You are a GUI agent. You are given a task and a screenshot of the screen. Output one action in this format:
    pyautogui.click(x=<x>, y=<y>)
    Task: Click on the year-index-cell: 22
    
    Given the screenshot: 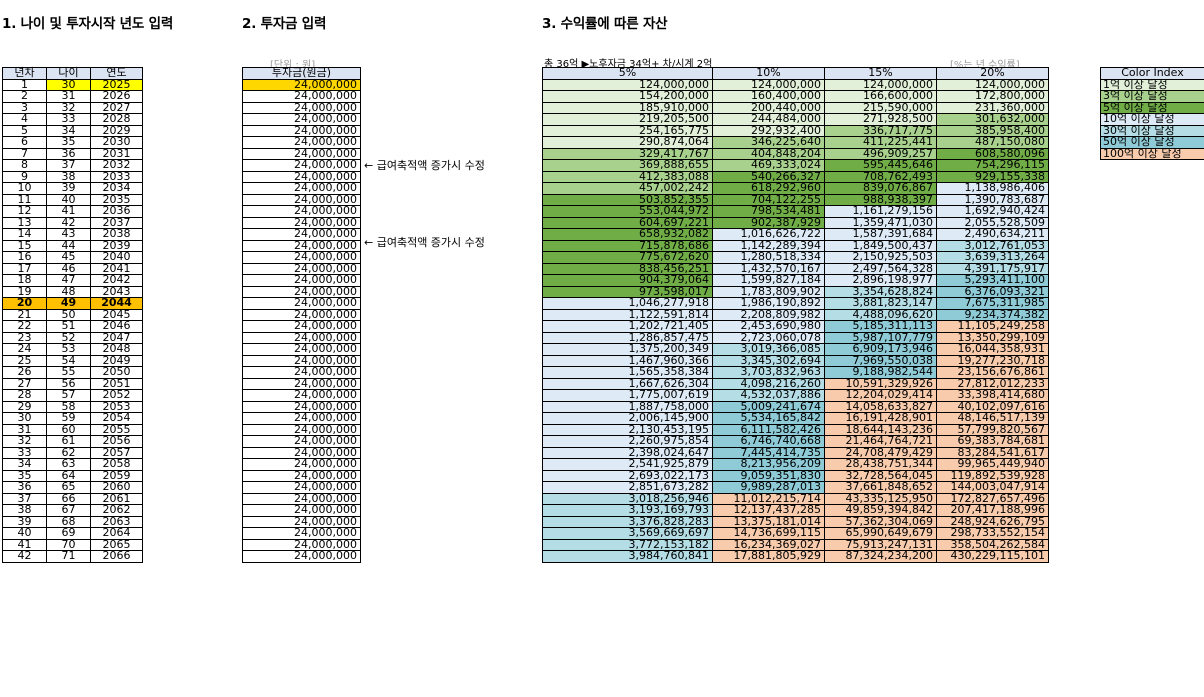 What is the action you would take?
    pyautogui.click(x=24, y=326)
    